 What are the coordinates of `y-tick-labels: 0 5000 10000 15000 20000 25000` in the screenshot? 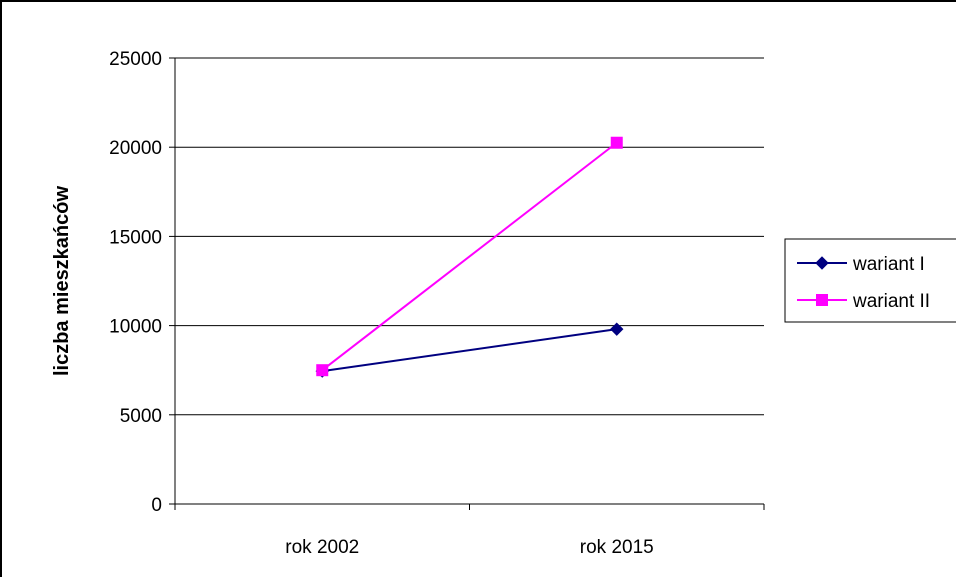 It's located at (135, 282).